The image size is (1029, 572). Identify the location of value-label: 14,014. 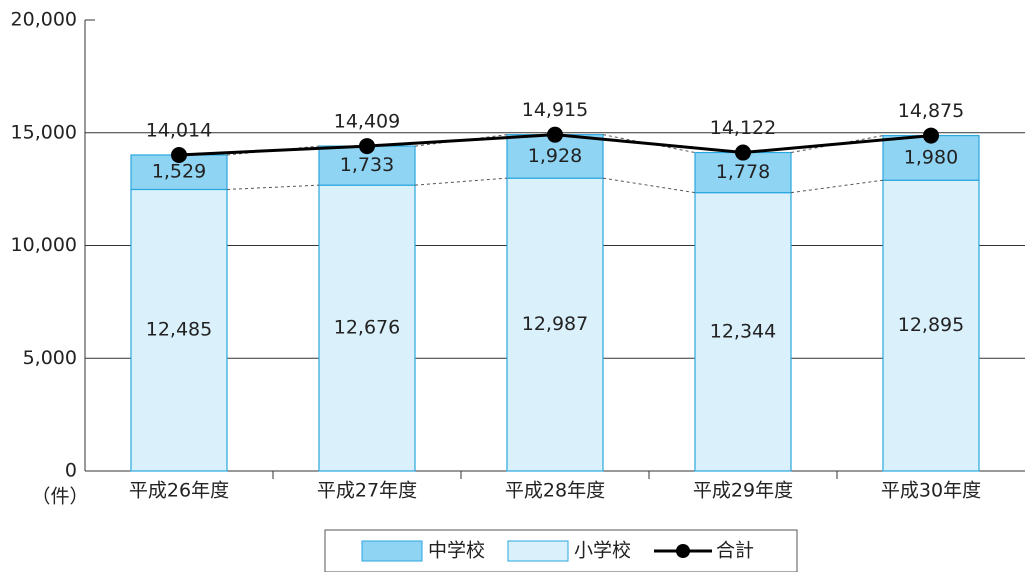
(179, 130).